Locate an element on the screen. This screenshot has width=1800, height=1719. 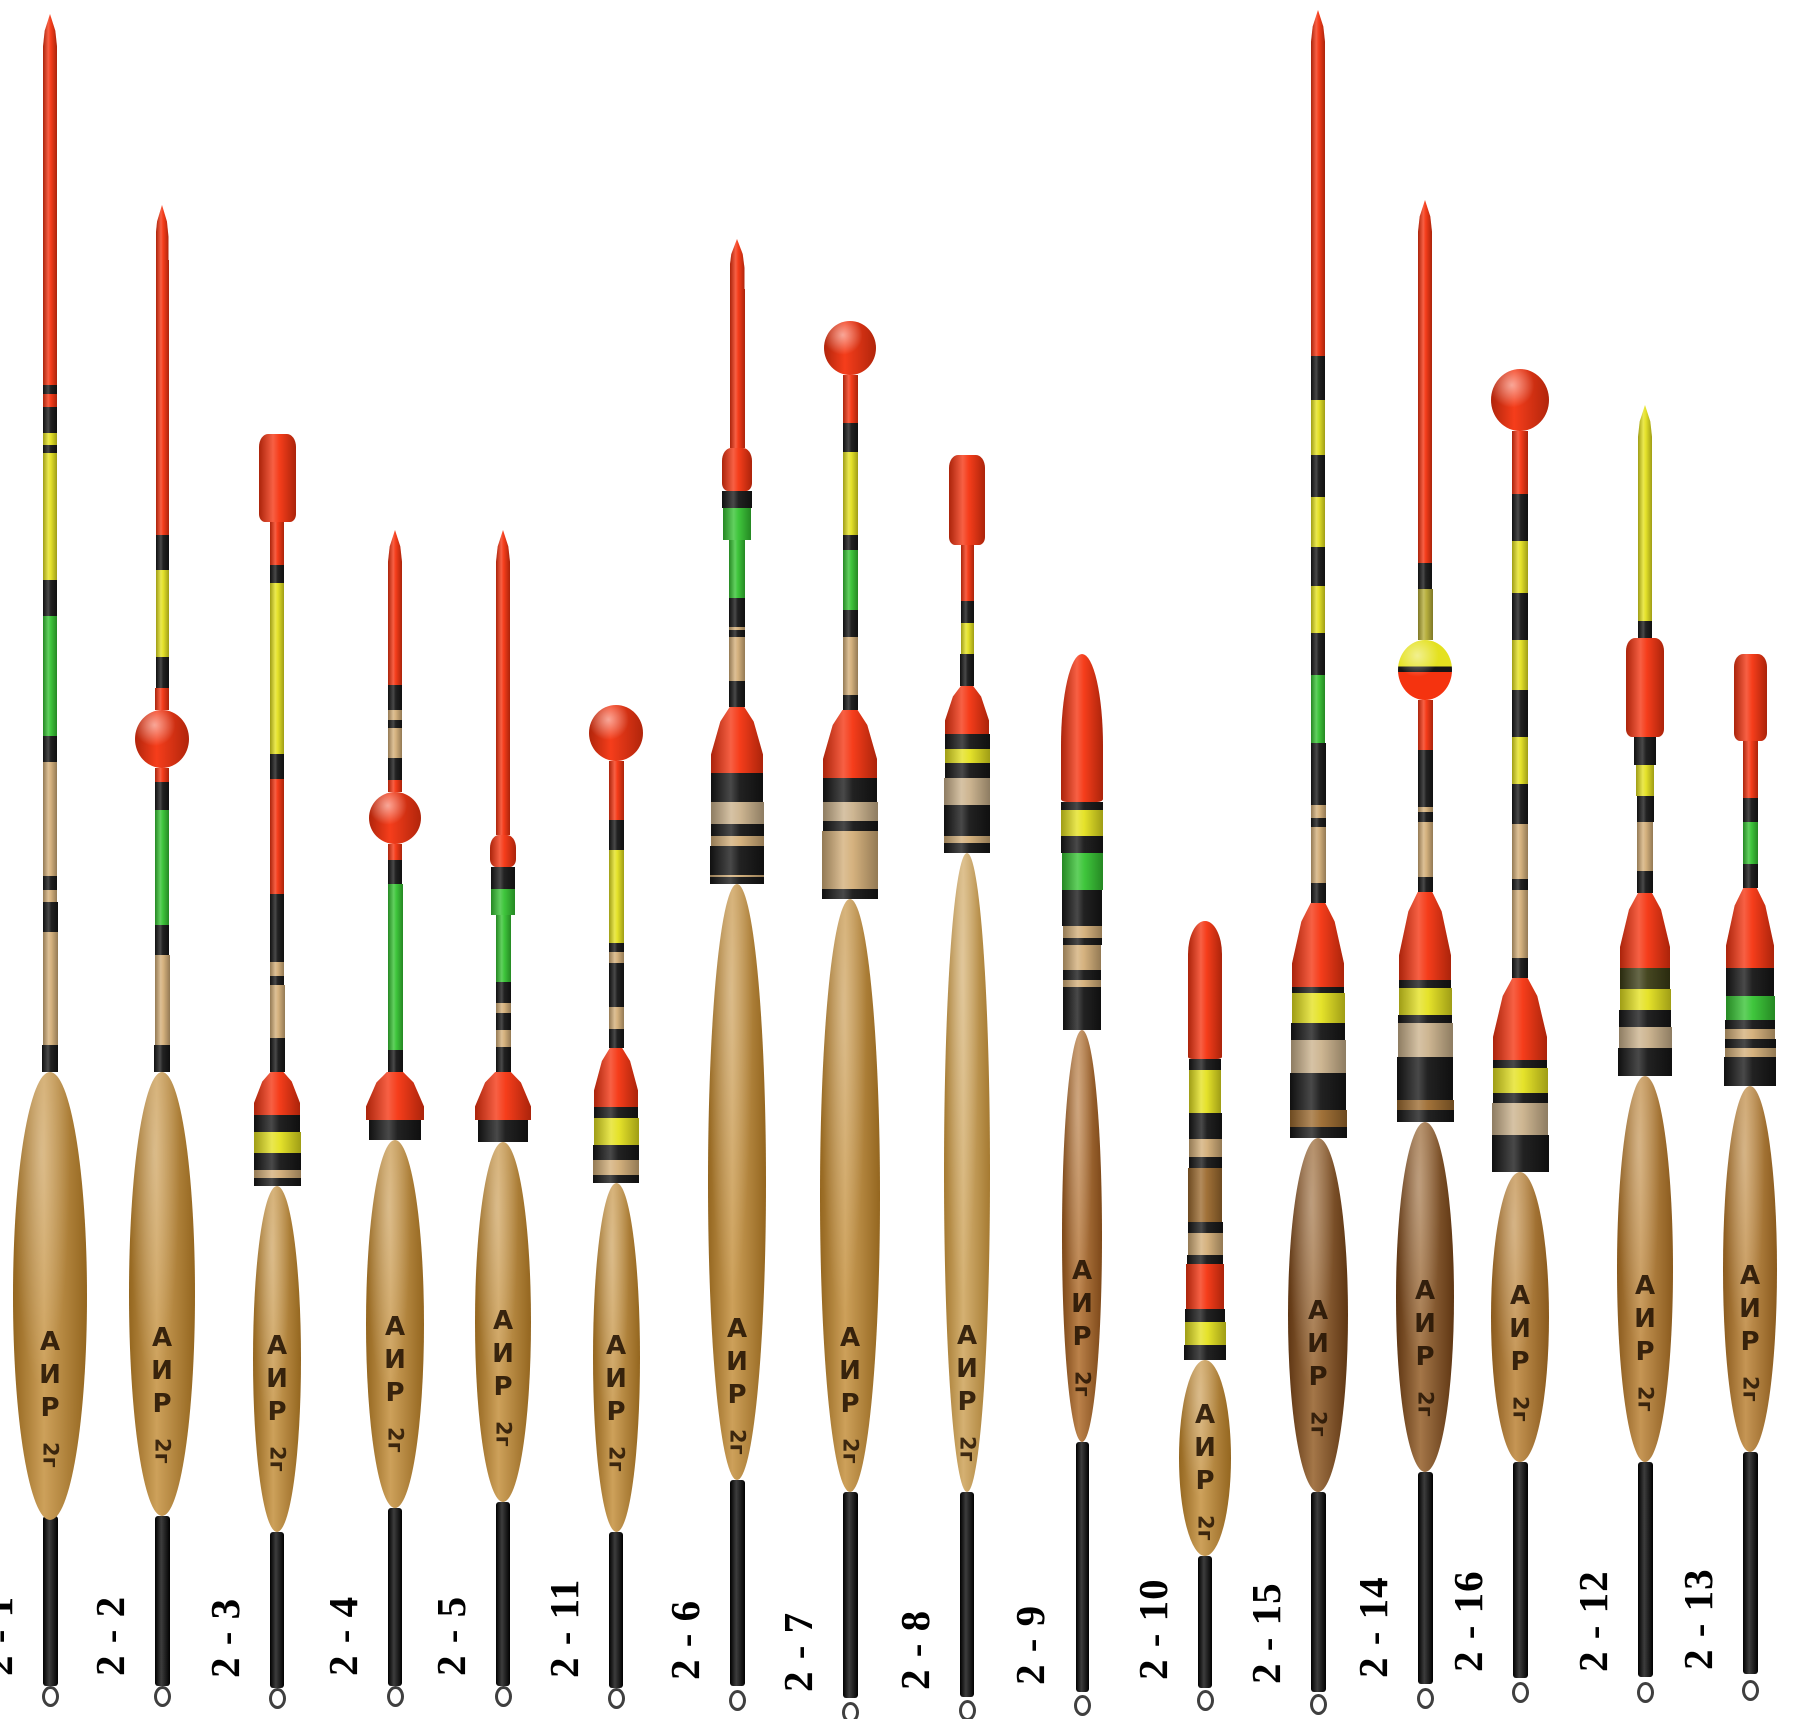
float-label: 2 - 14 is located at coordinates (1373, 1627).